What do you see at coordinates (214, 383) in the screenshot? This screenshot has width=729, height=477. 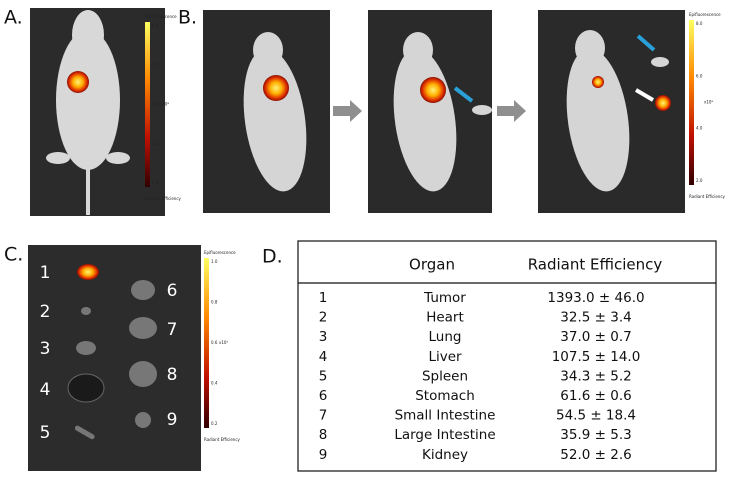 I see `colorbar-tick: 0.4` at bounding box center [214, 383].